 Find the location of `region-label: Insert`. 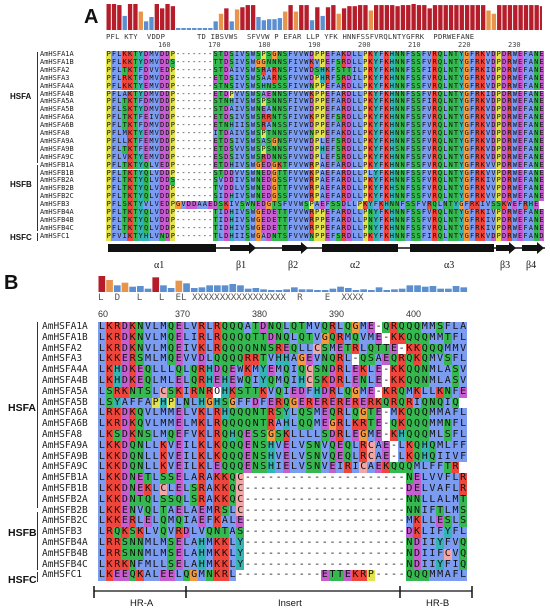

region-label: Insert is located at coordinates (290, 603).